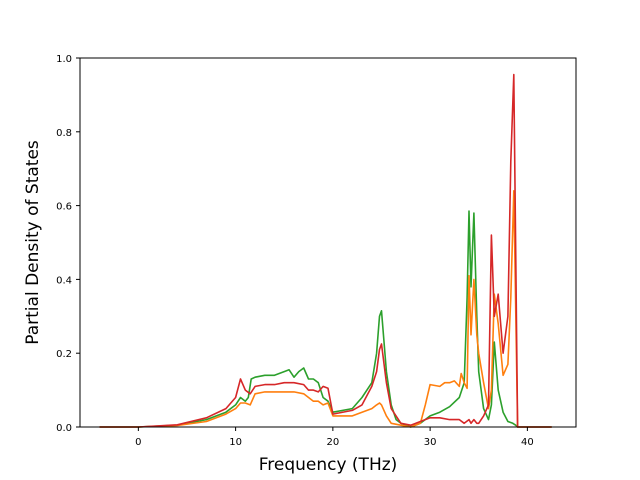 The height and width of the screenshot is (480, 640). I want to click on y-tick-label: 0.2, so click(64, 354).